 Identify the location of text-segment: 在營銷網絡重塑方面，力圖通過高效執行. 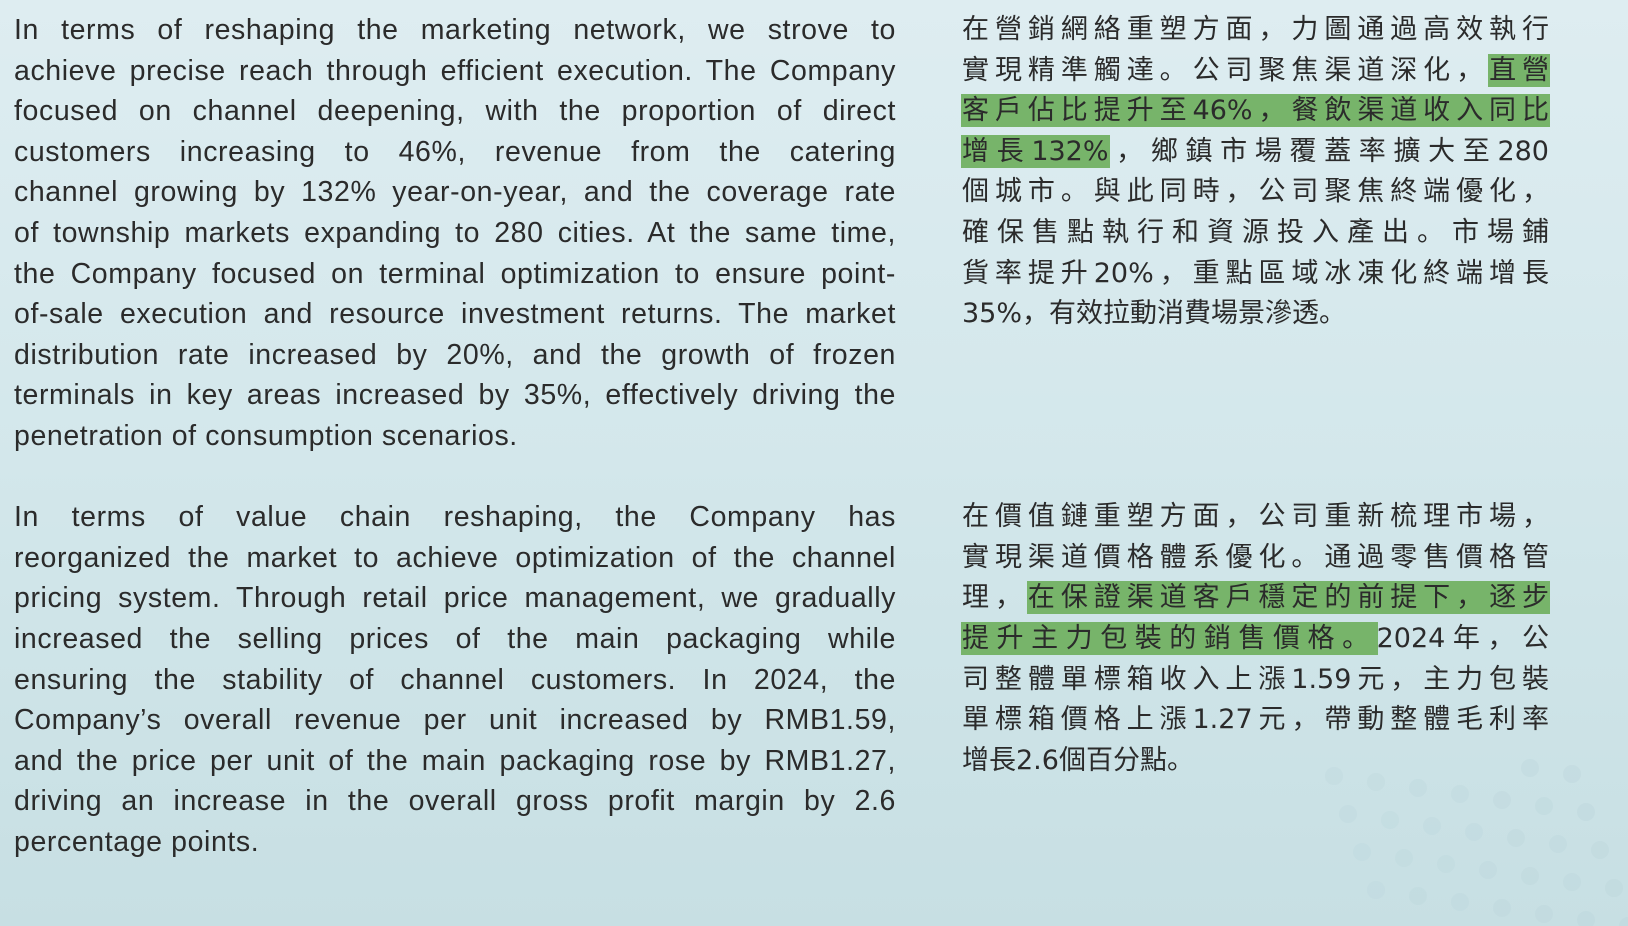
(1255, 29).